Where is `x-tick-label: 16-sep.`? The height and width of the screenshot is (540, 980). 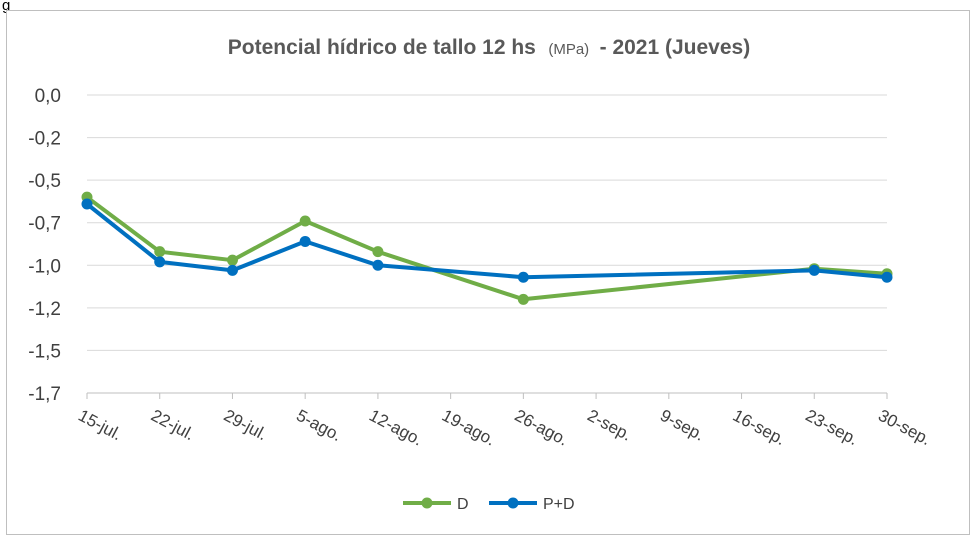 x-tick-label: 16-sep. is located at coordinates (759, 427).